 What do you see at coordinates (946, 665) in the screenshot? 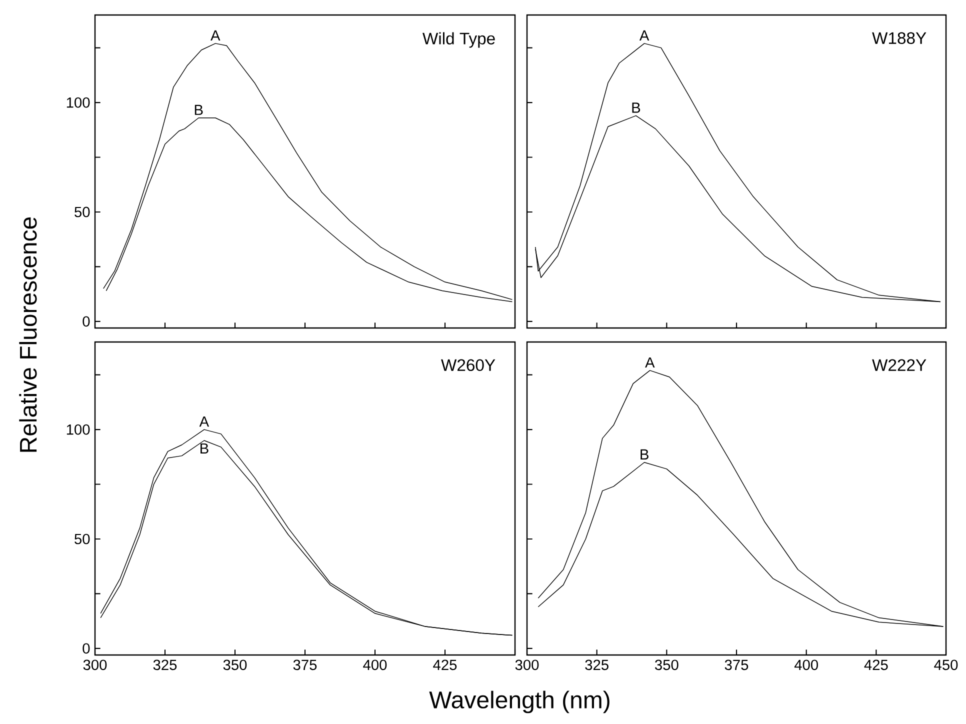
I see `x-tick-label: 450` at bounding box center [946, 665].